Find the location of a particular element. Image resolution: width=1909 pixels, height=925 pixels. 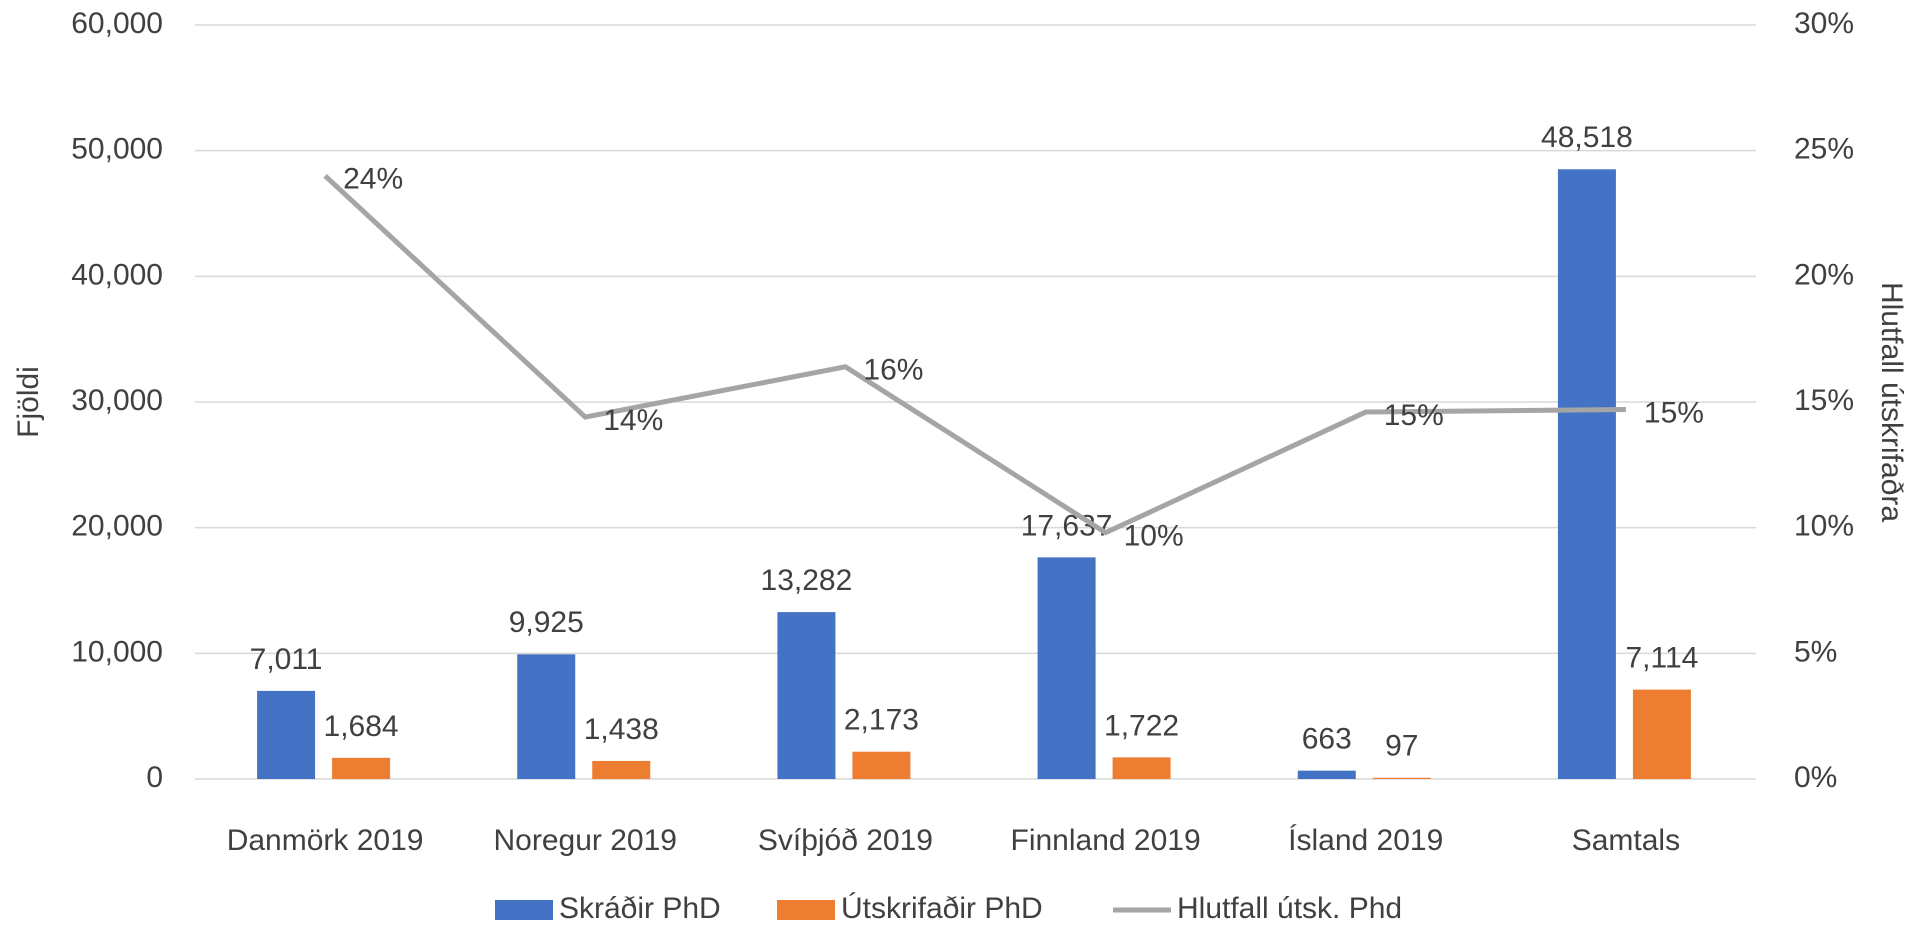

line-label: 24% is located at coordinates (373, 179).